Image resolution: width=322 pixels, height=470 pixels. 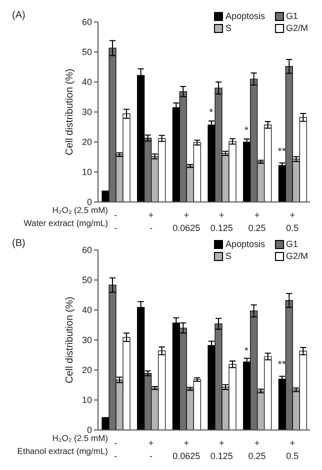 I want to click on text: Water extract (mg/mL), so click(x=66, y=223).